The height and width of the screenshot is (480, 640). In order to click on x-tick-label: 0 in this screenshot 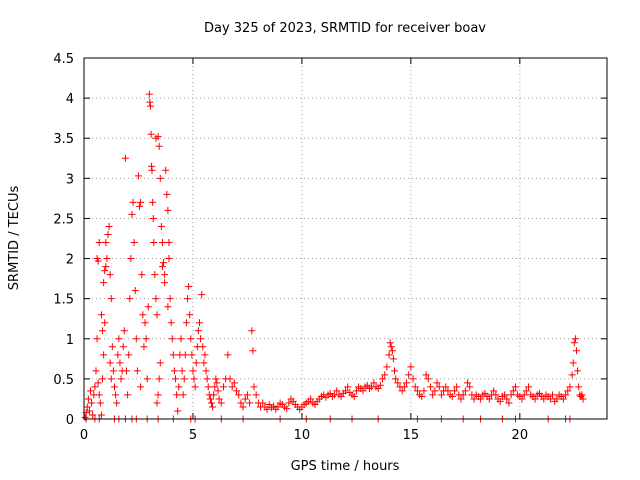, I will do `click(84, 435)`.